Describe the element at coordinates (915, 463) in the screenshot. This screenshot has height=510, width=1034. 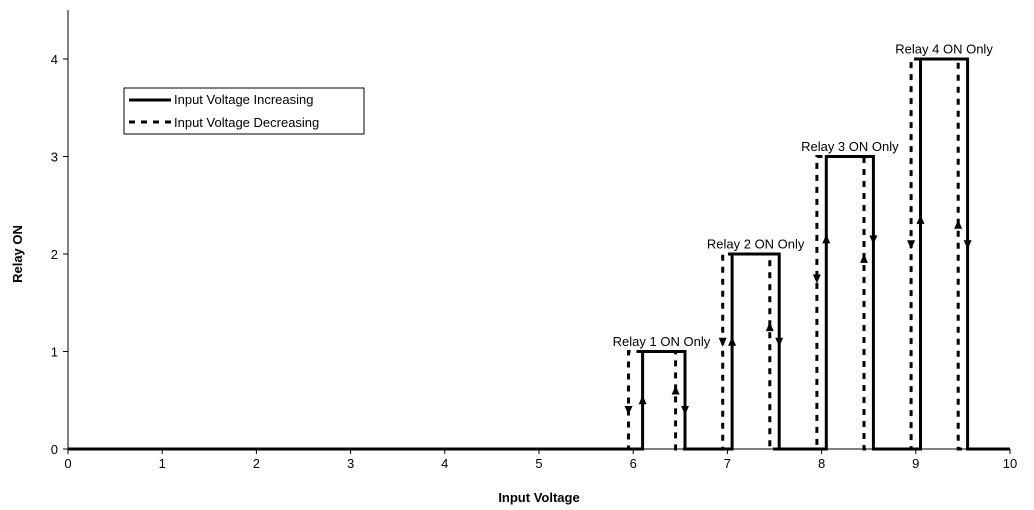
I see `x-tick-label: 9` at that location.